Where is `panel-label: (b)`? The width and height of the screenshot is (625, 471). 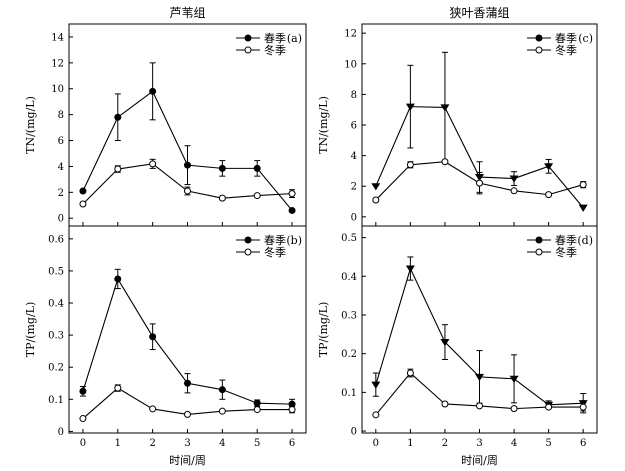 panel-label: (b) is located at coordinates (294, 240).